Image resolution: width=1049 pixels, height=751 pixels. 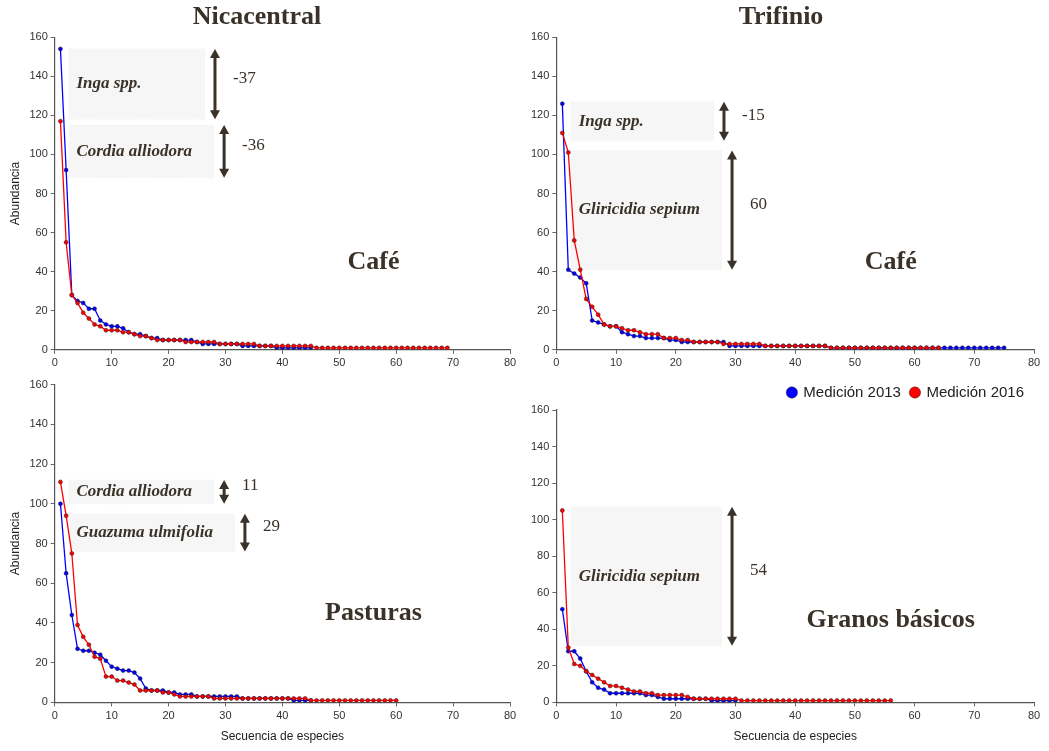 What do you see at coordinates (373, 612) in the screenshot?
I see `annotation: Pasturas` at bounding box center [373, 612].